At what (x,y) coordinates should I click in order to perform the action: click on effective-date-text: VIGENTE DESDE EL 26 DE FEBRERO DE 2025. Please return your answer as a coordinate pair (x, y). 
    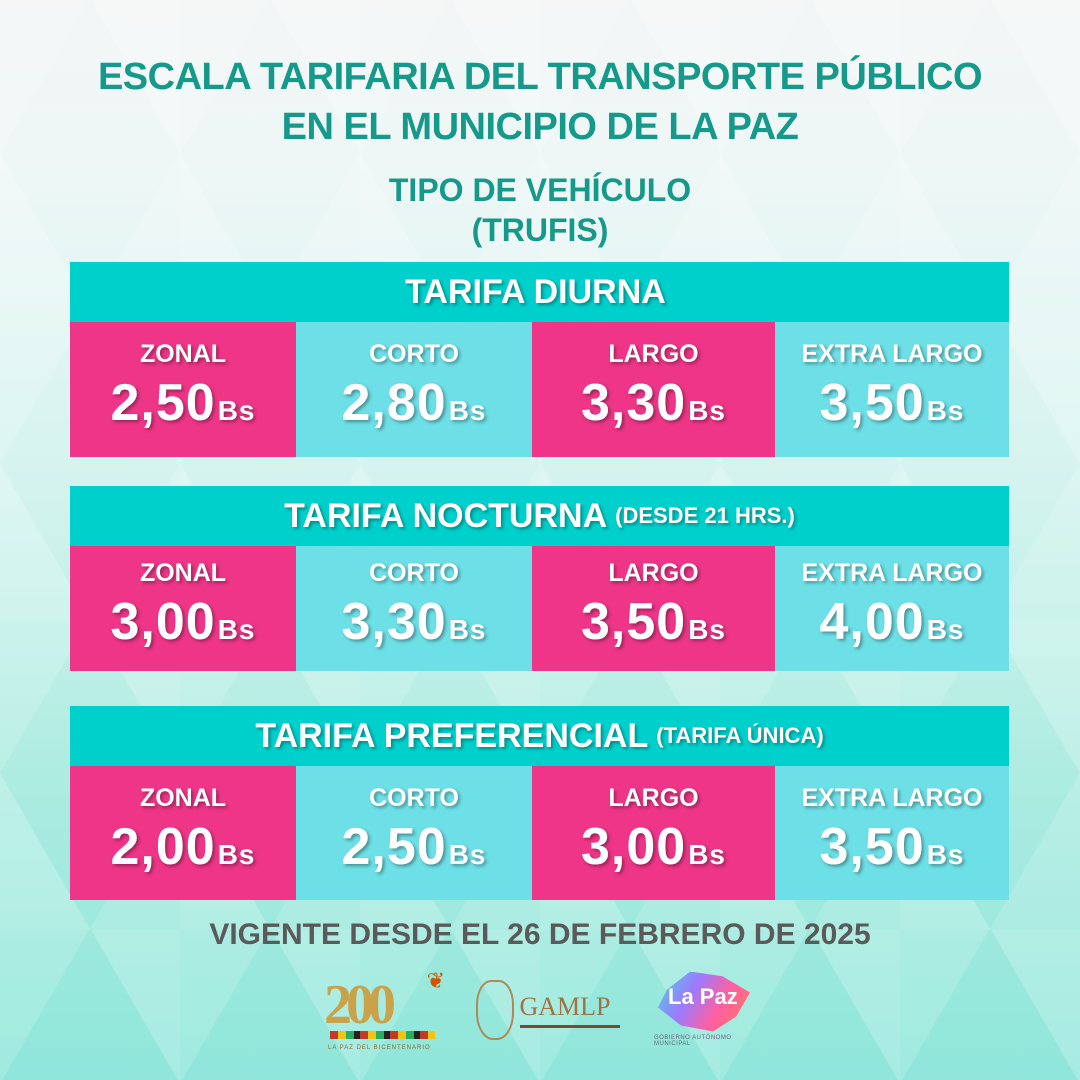
    Looking at the image, I should click on (540, 934).